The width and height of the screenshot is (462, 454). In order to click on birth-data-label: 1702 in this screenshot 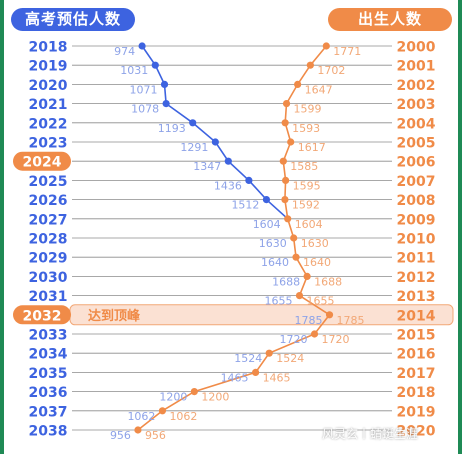, I will do `click(331, 70)`.